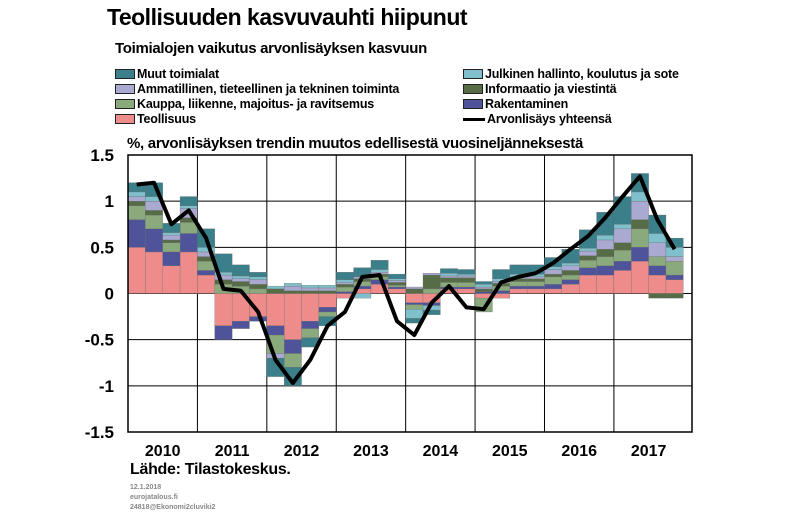  I want to click on source-note: Lähde: Tilastokeskus., so click(210, 469).